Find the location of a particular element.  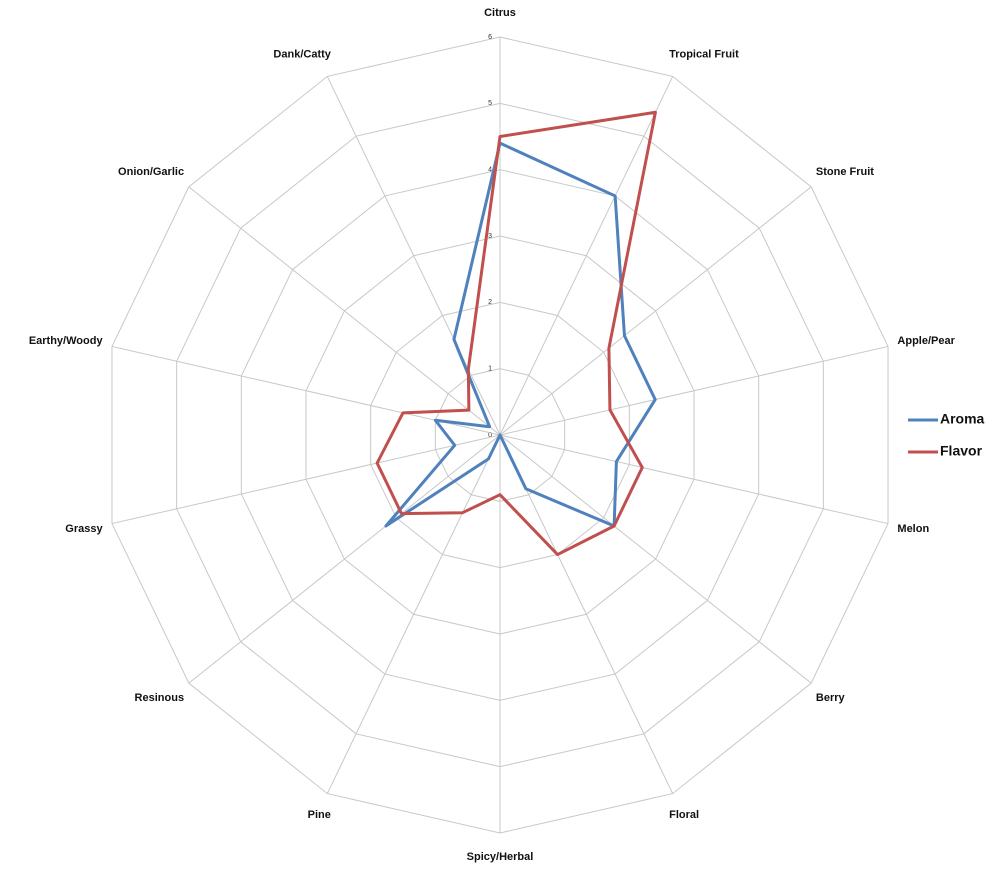

r-tick-label: 5 is located at coordinates (490, 103).